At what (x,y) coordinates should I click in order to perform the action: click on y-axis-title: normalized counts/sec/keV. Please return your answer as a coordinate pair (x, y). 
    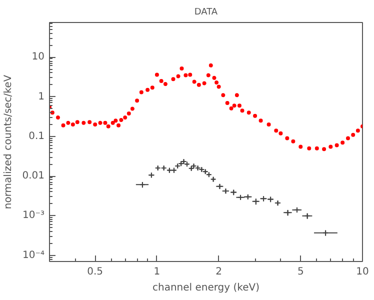
    Looking at the image, I should click on (8, 142).